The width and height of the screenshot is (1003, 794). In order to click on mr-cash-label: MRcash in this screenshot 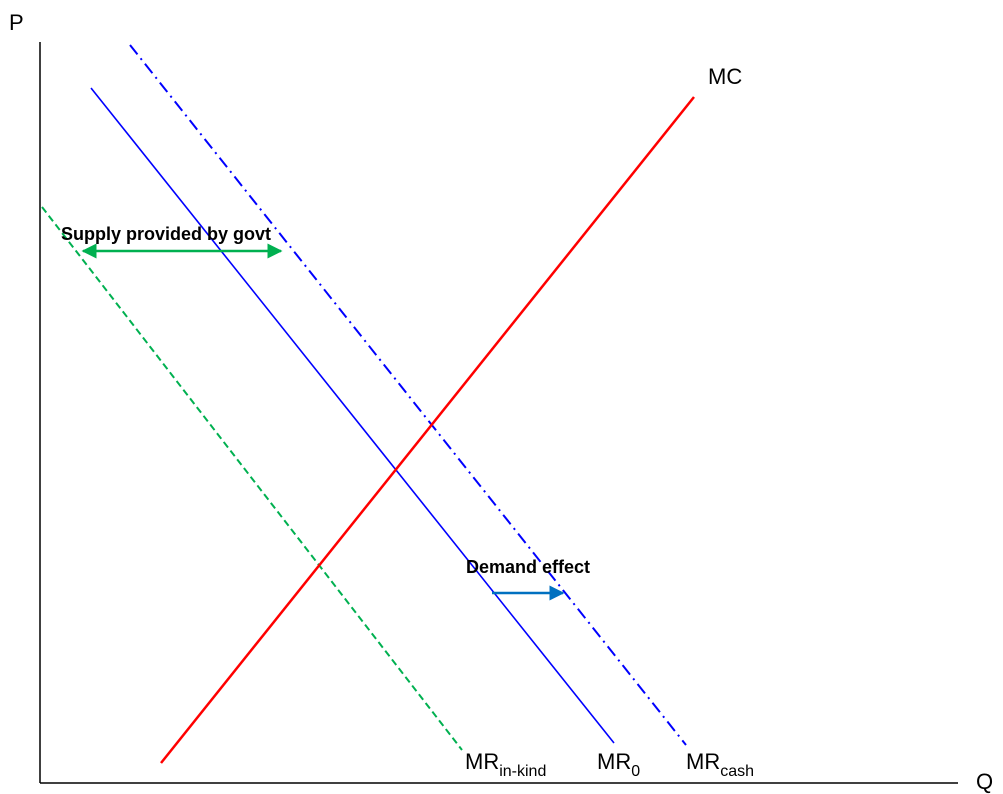, I will do `click(720, 764)`.